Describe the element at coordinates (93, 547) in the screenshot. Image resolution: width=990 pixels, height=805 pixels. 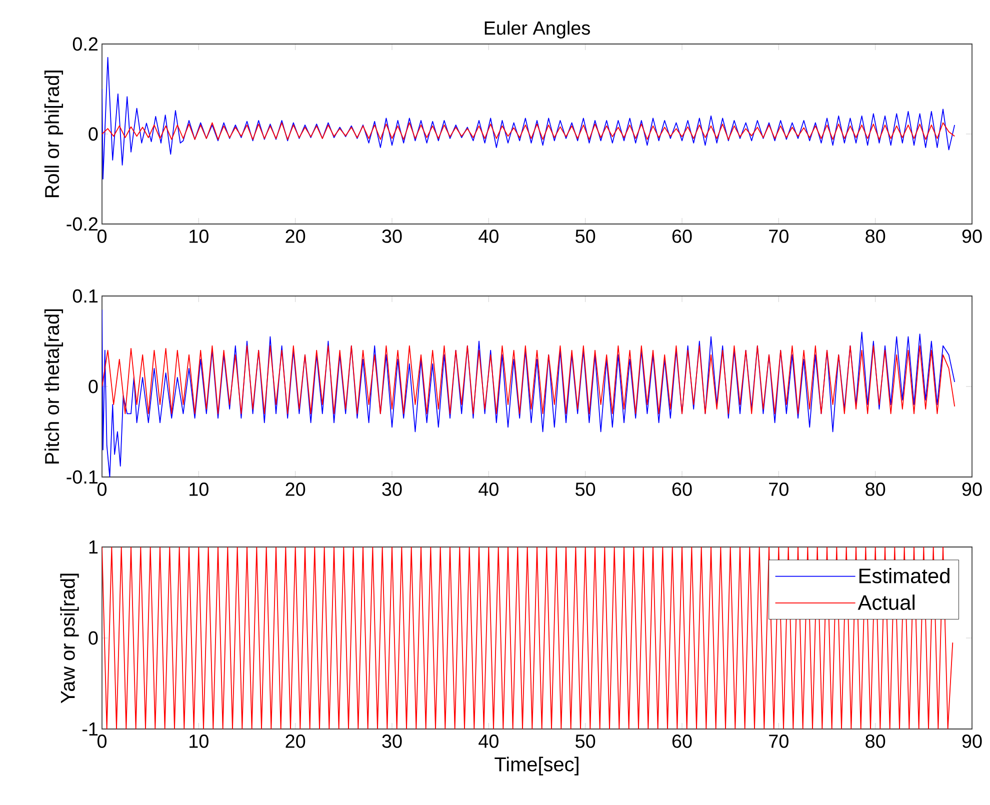
I see `y-tick-label: 1` at that location.